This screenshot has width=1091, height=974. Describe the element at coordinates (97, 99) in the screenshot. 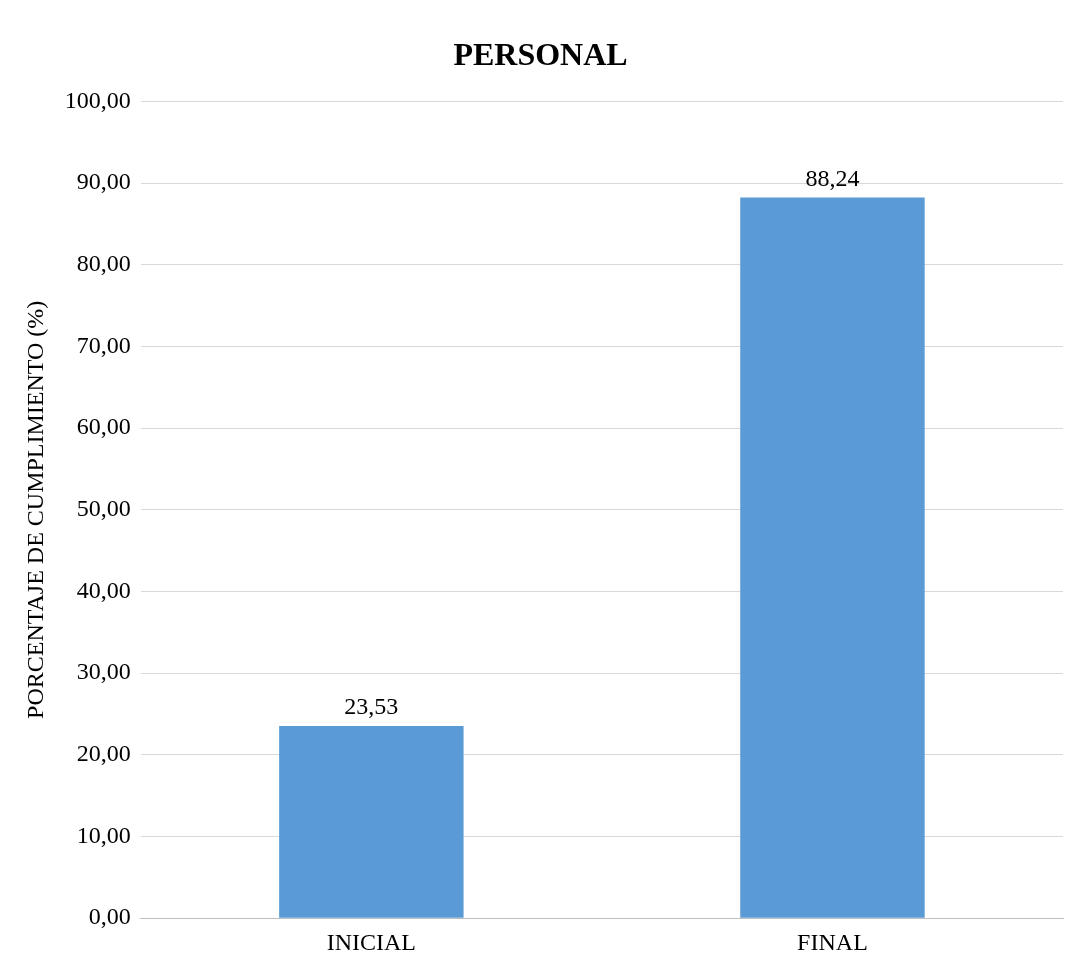

I see `y-tick-label: 100,00` at that location.